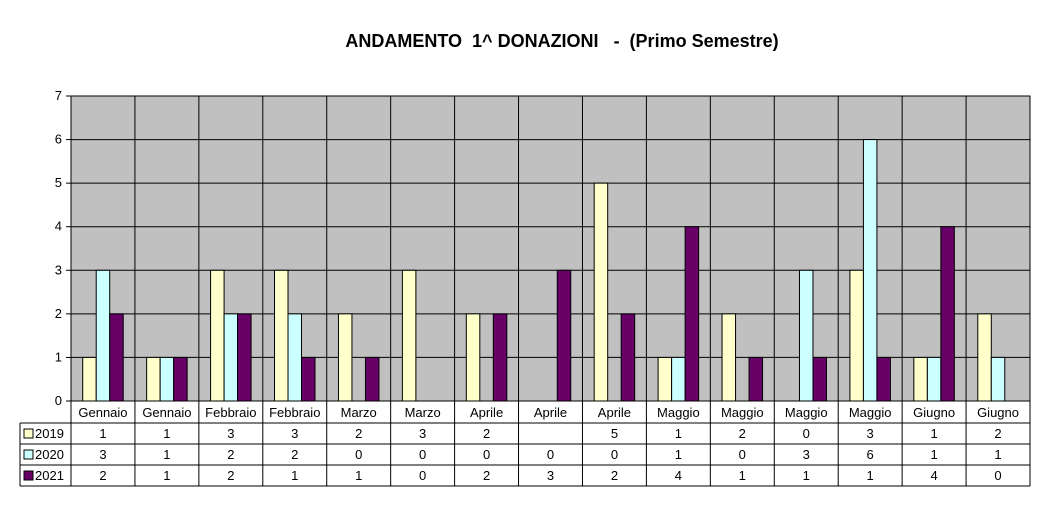  I want to click on y-tick-label: 0, so click(58, 400).